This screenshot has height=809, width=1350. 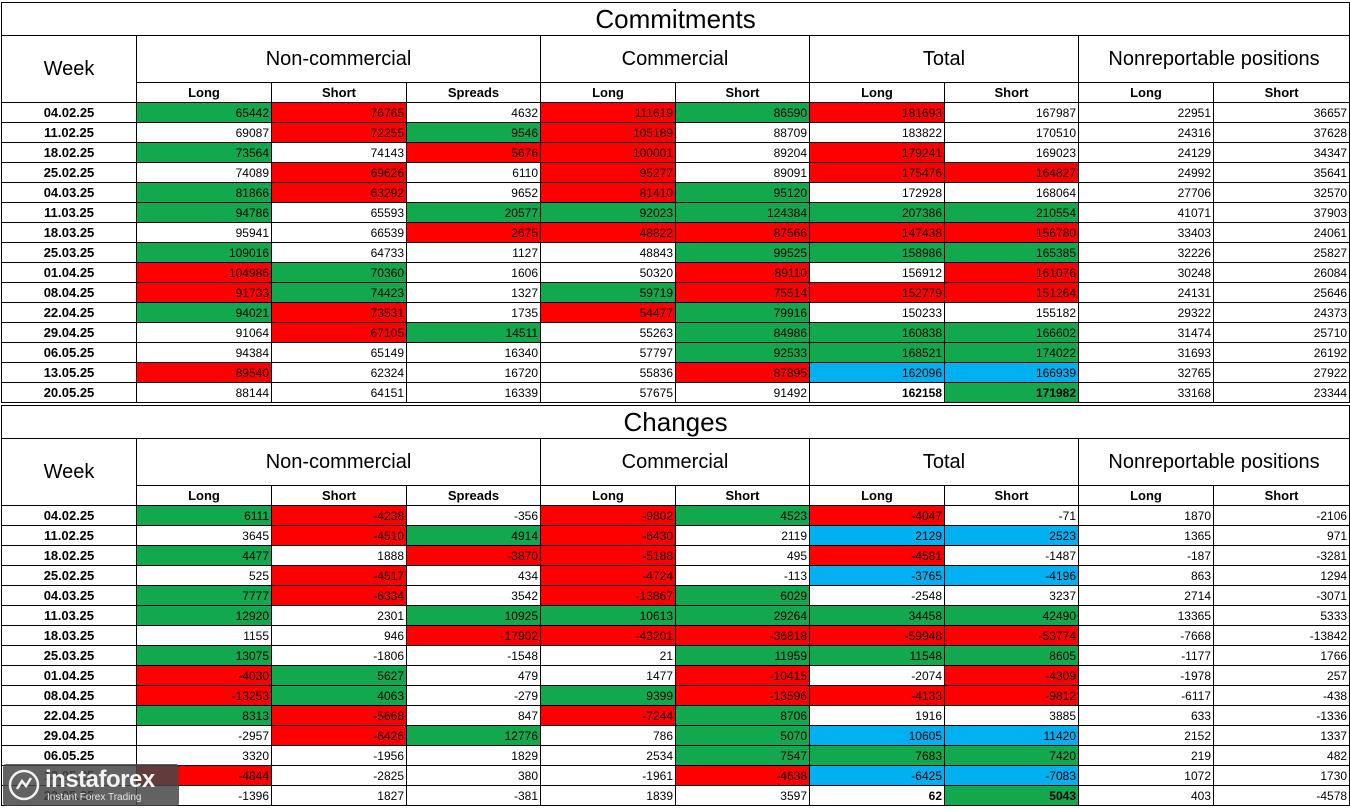 I want to click on value-cell: -1177, so click(x=1146, y=655).